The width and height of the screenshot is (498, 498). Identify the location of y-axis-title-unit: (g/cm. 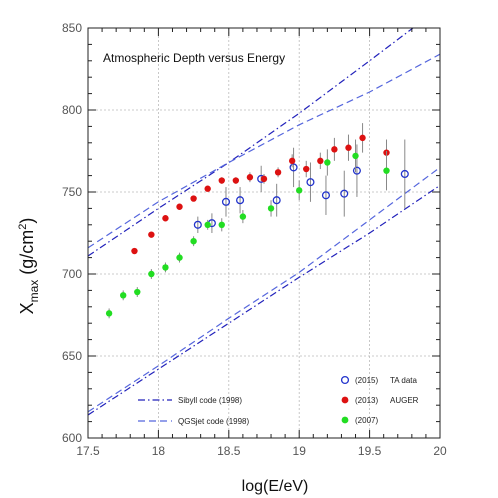
(27, 255).